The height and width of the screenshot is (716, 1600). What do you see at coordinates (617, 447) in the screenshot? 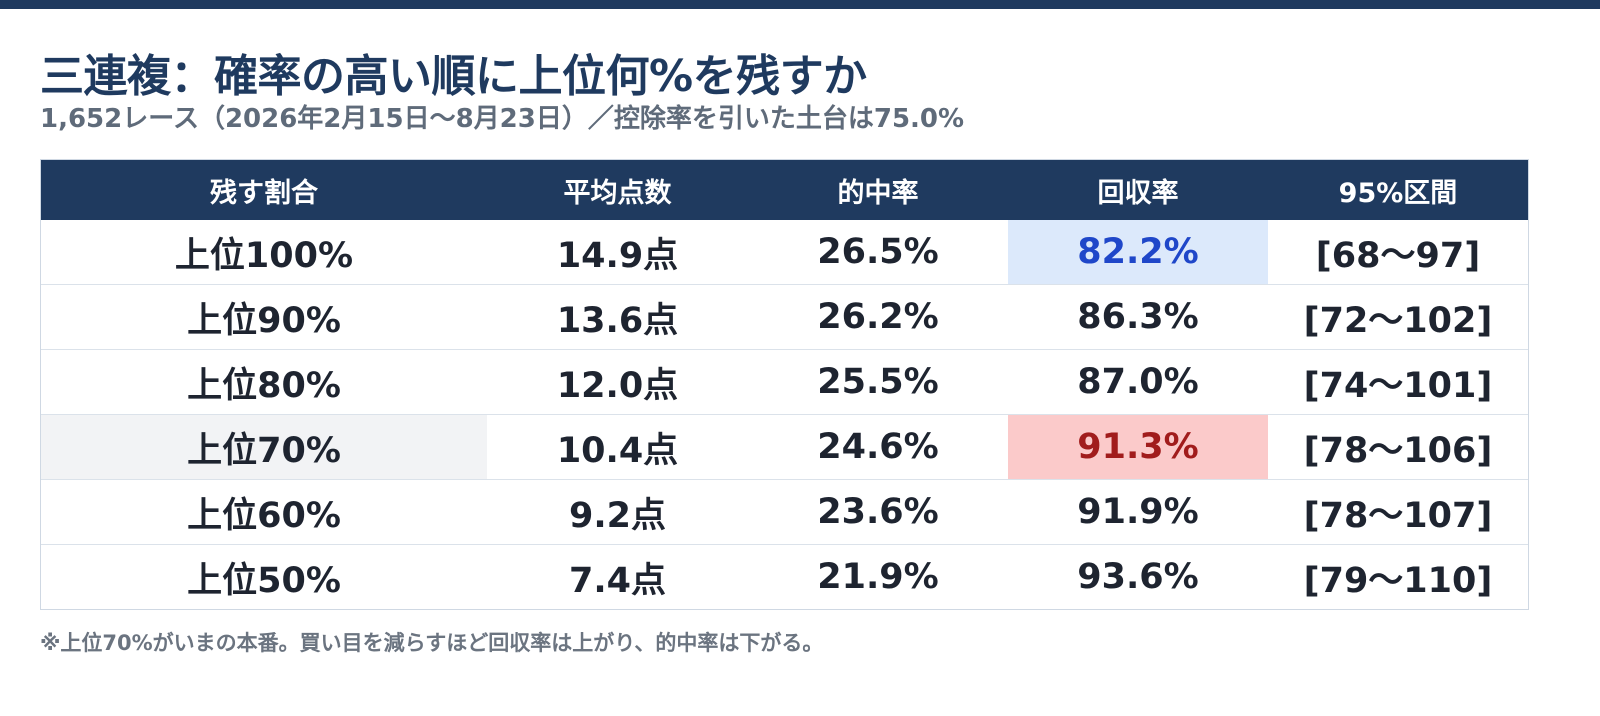
I see `cell-avg-points: 10.4点` at bounding box center [617, 447].